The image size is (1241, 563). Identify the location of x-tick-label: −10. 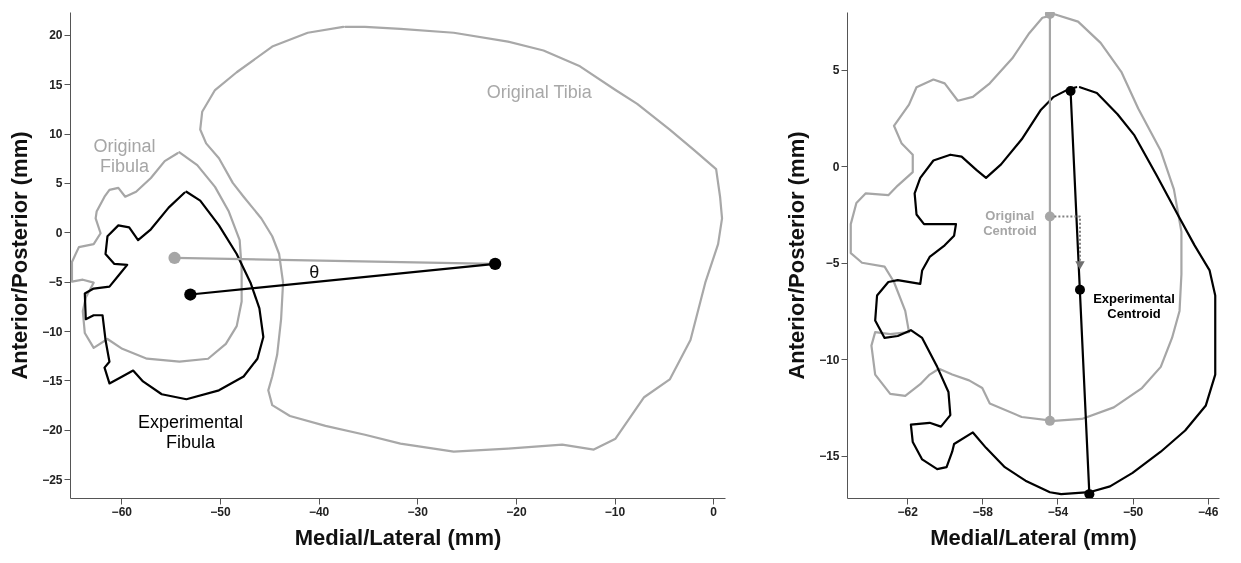
(615, 511).